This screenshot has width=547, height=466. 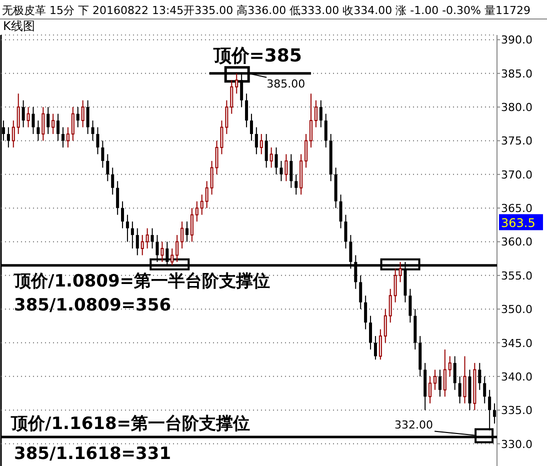 What do you see at coordinates (516, 242) in the screenshot?
I see `y-tick-label: 360.0` at bounding box center [516, 242].